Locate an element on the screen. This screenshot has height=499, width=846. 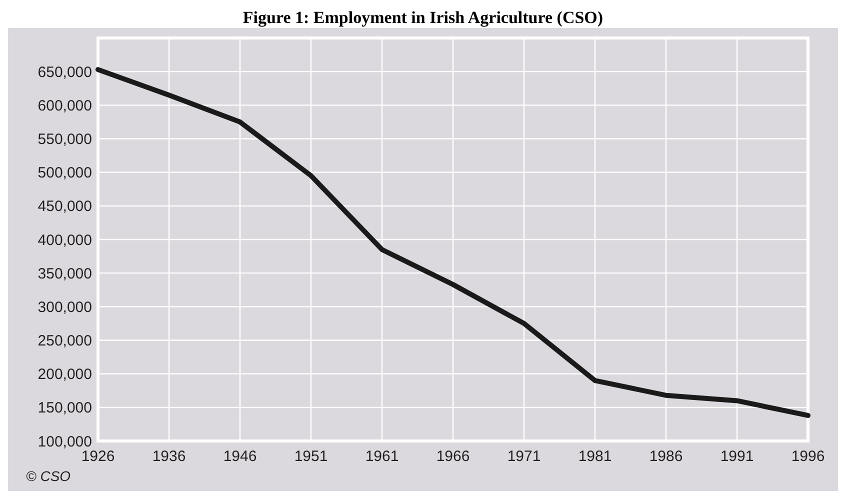
y-tick-label: 150,000 is located at coordinates (65, 408).